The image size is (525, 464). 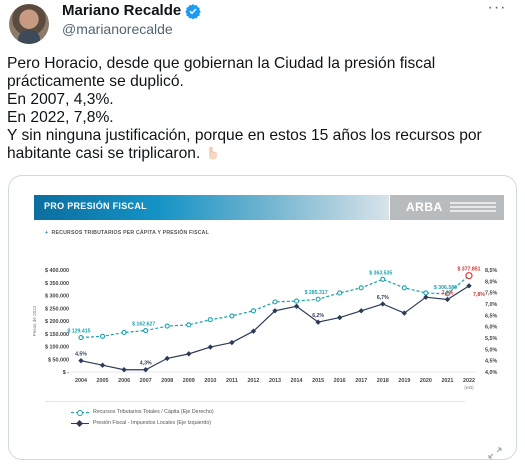 I want to click on banner-left: PRO PRESIÓN FISCAL, so click(x=211, y=207).